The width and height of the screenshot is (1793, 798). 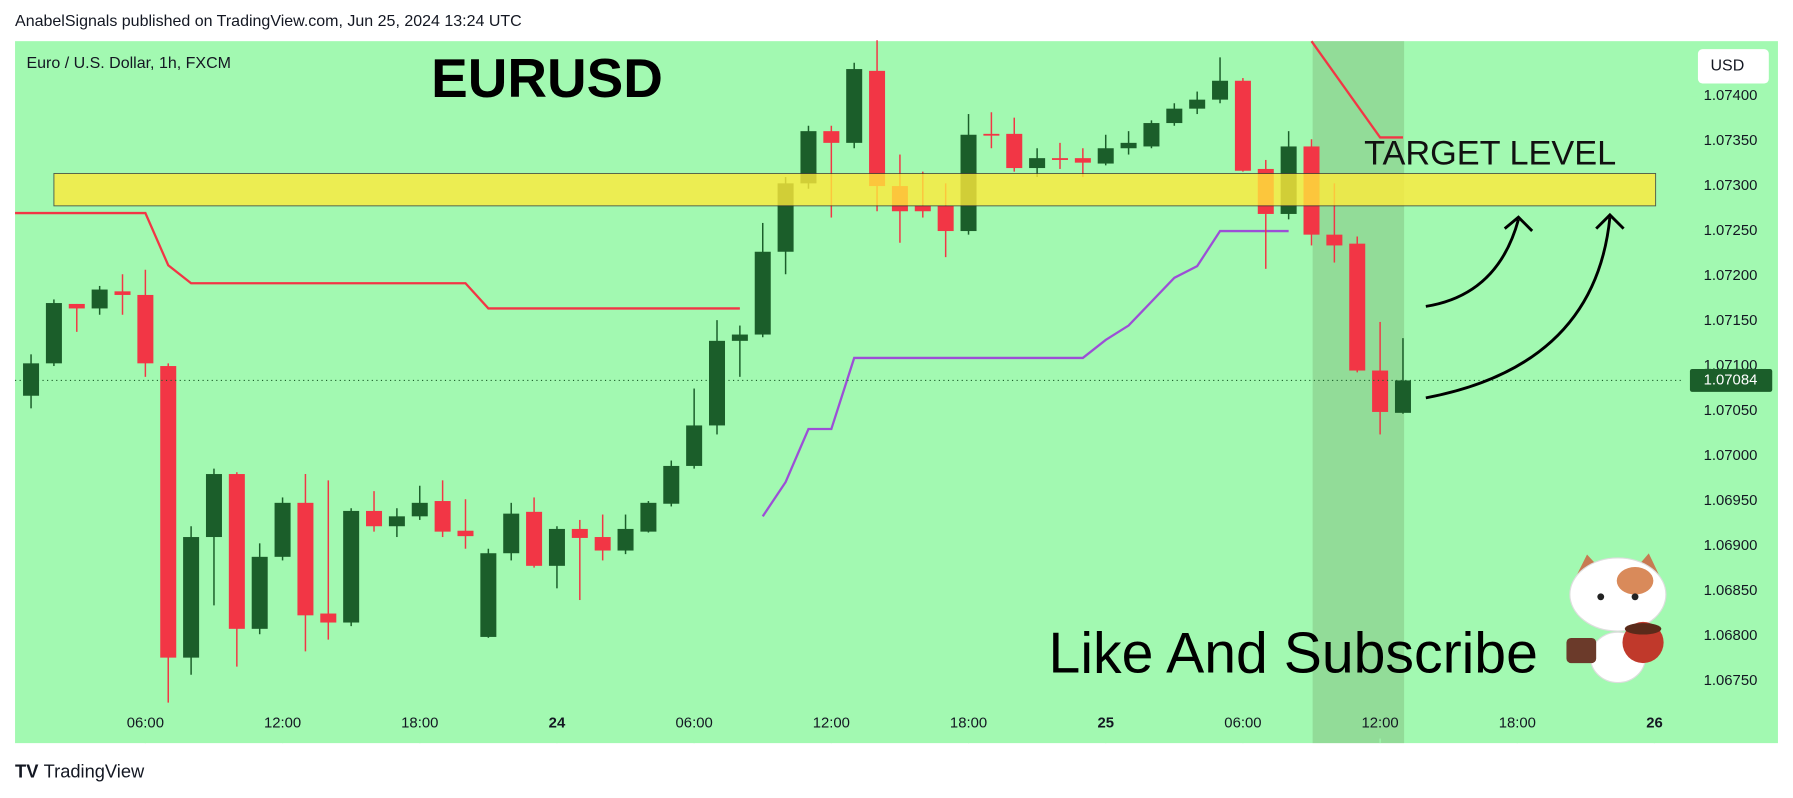 What do you see at coordinates (1358, 392) in the screenshot?
I see `highlight-band` at bounding box center [1358, 392].